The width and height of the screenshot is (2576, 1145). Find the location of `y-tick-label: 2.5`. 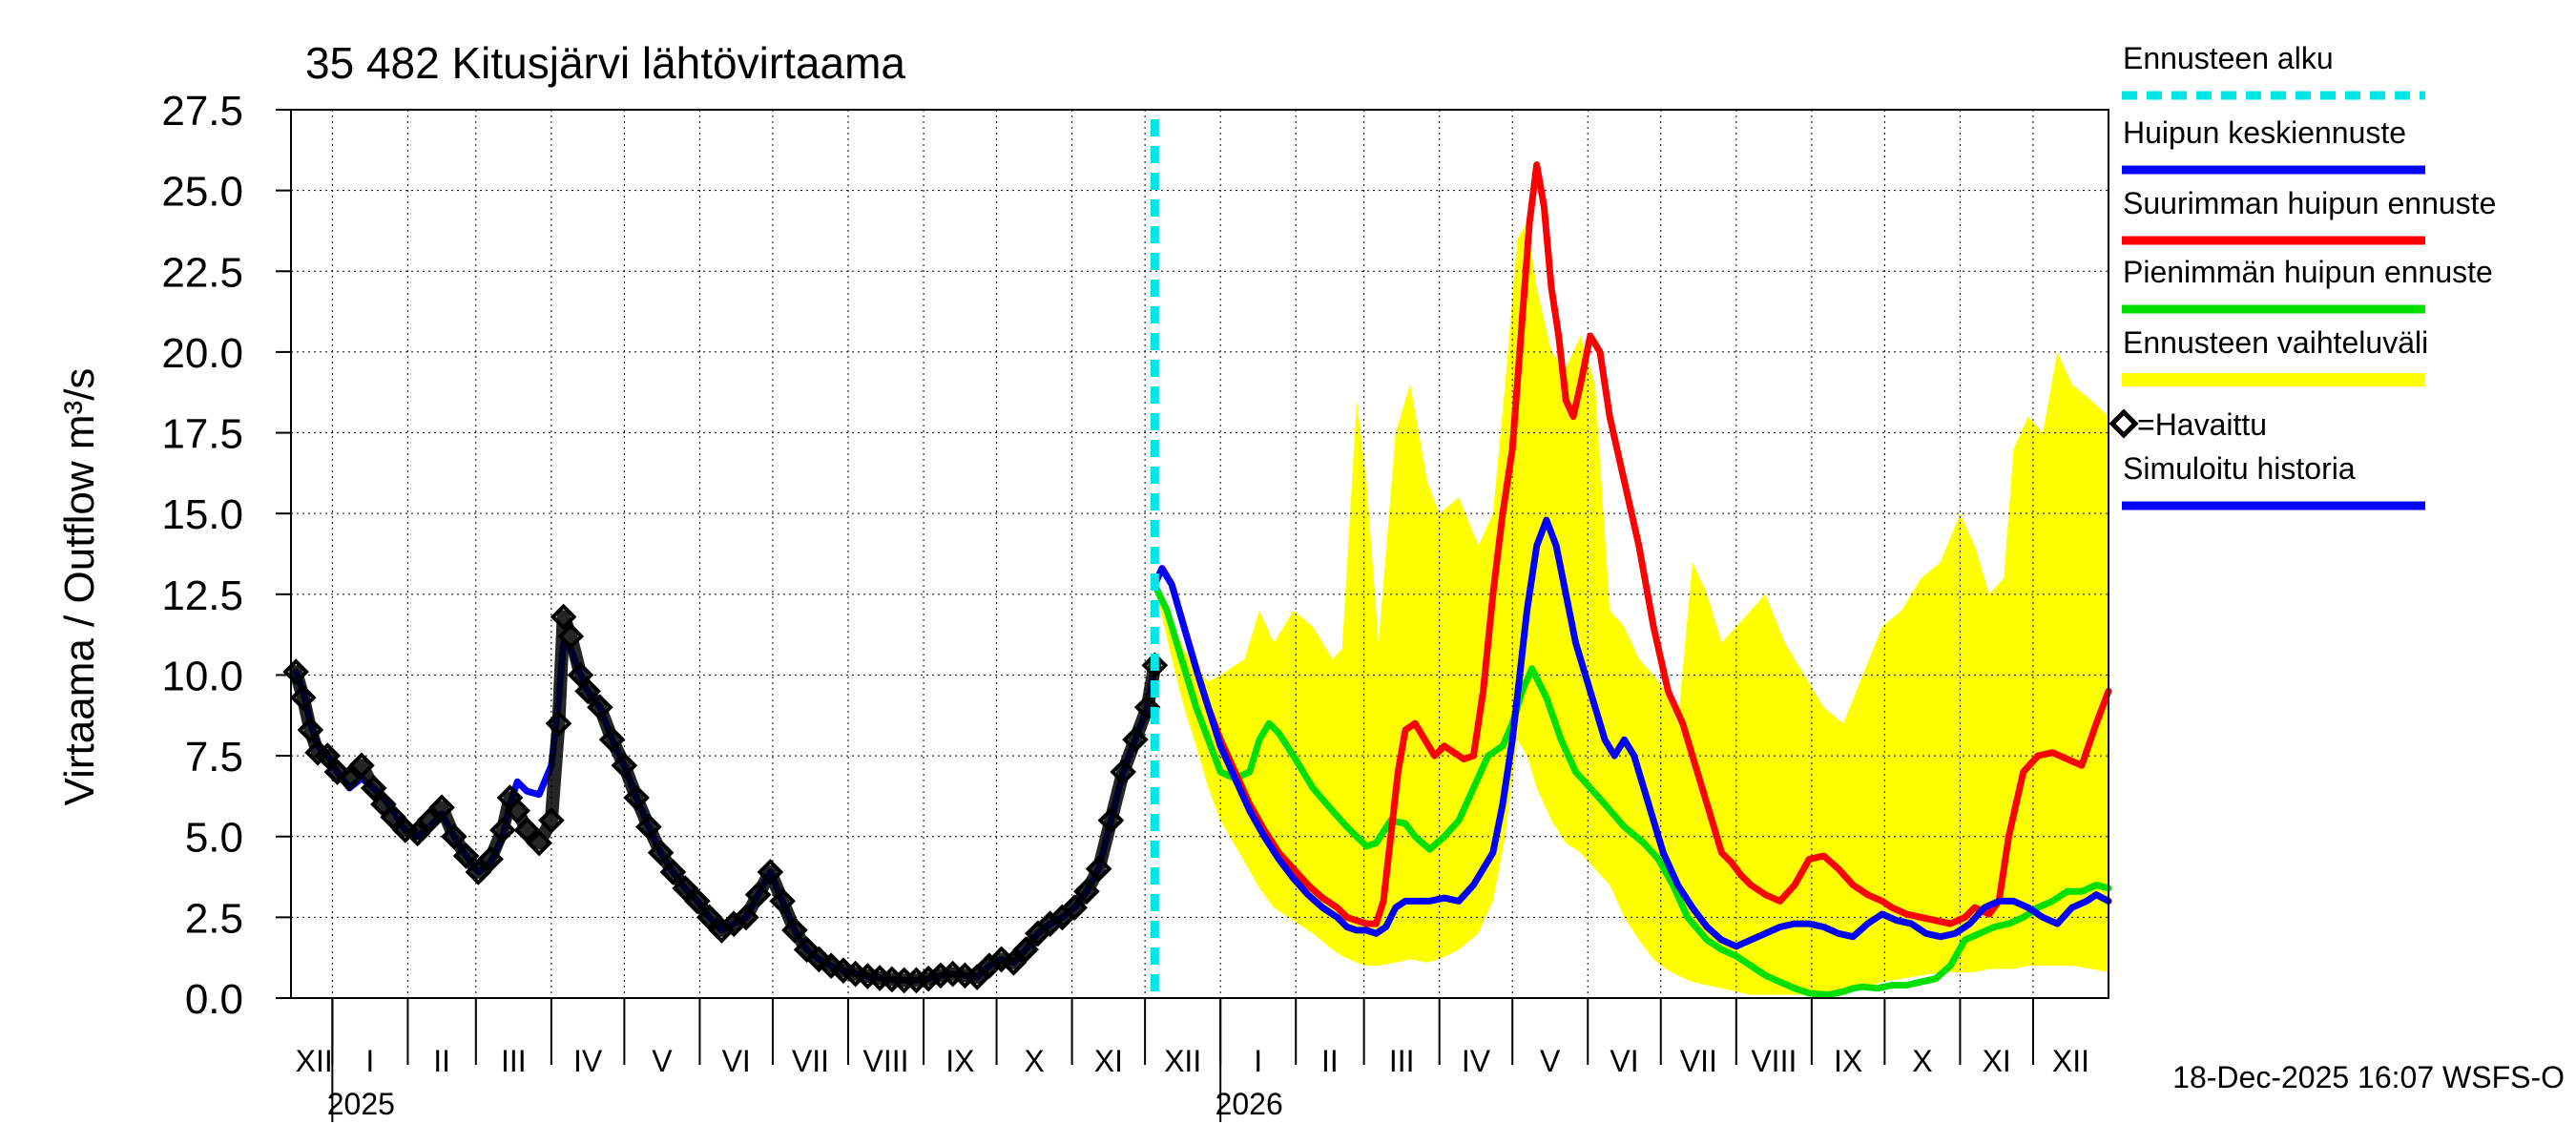

y-tick-label: 2.5 is located at coordinates (214, 918).